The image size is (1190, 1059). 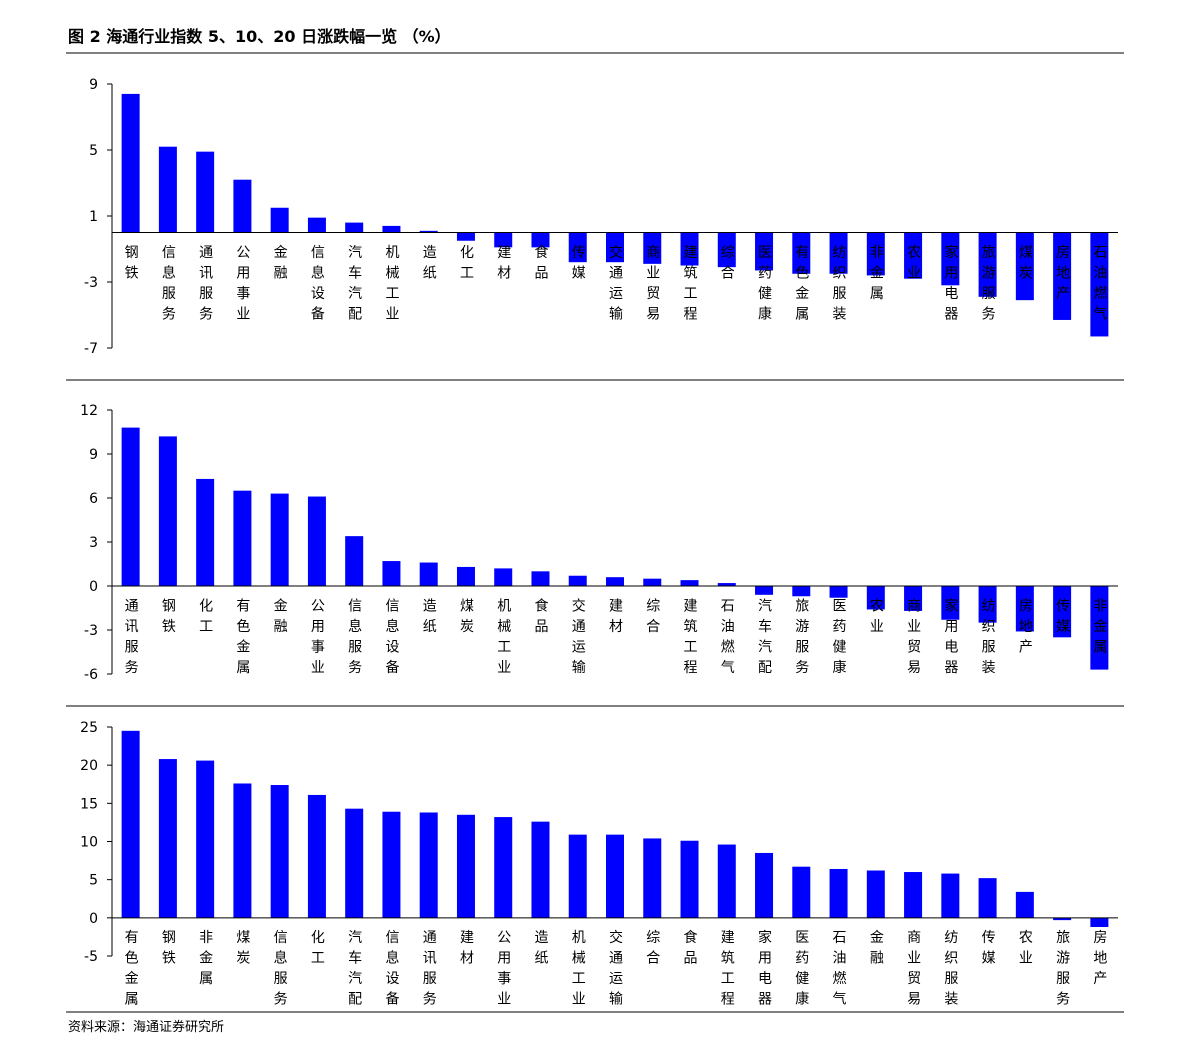 I want to click on x-tick-label: 汽车汽配, so click(x=354, y=286).